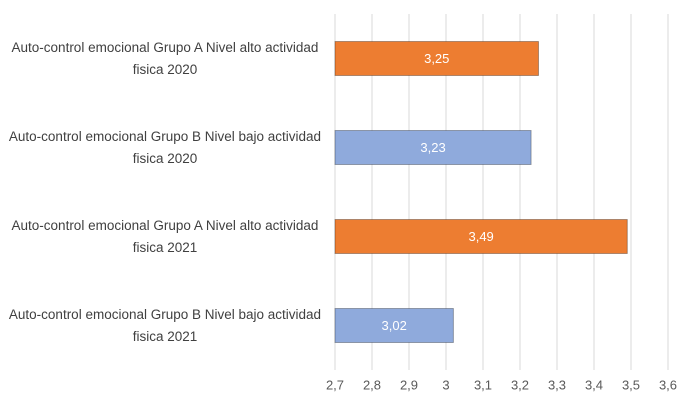 The image size is (682, 400). I want to click on x-tick-label: 3,3, so click(557, 384).